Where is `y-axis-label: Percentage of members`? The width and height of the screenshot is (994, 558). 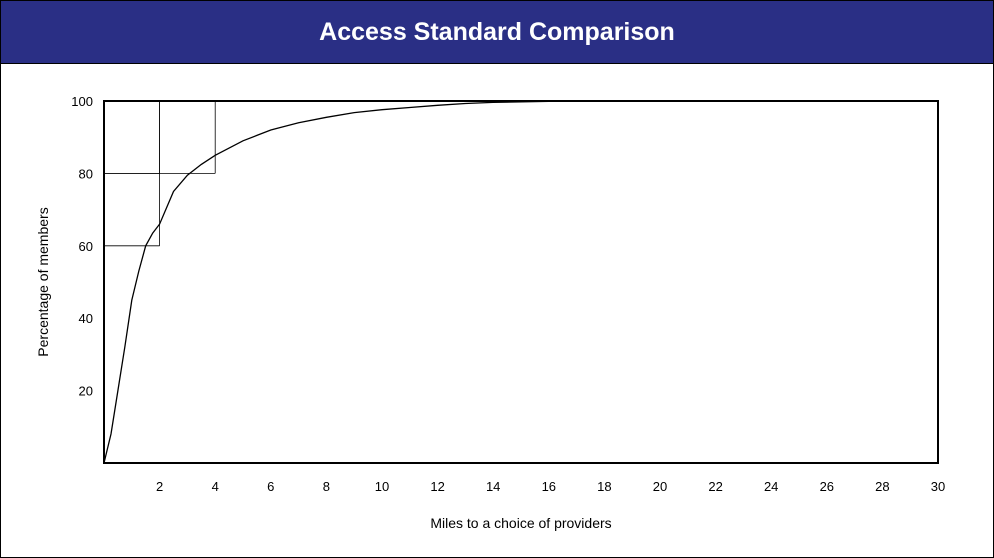
y-axis-label: Percentage of members is located at coordinates (43, 281).